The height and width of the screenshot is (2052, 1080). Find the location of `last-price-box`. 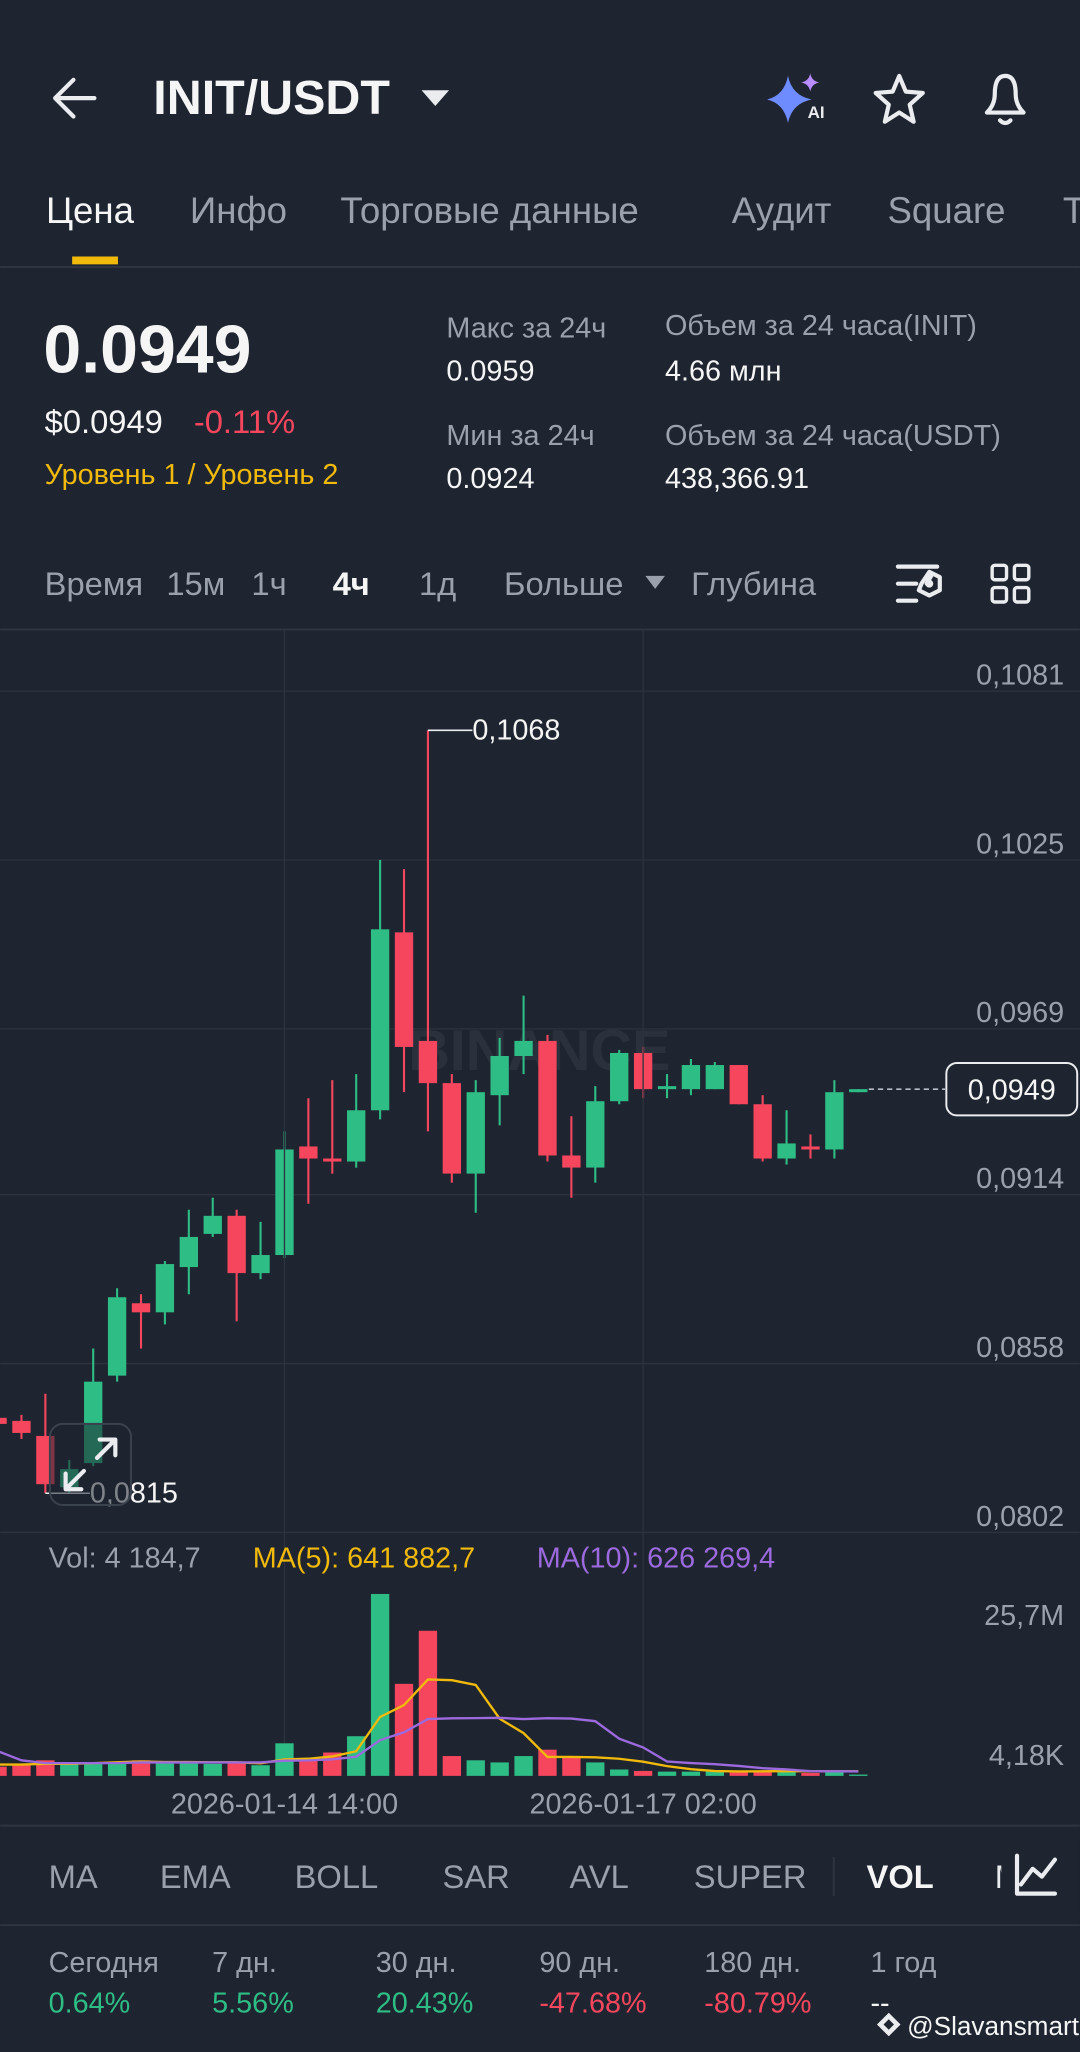

last-price-box is located at coordinates (1012, 1089).